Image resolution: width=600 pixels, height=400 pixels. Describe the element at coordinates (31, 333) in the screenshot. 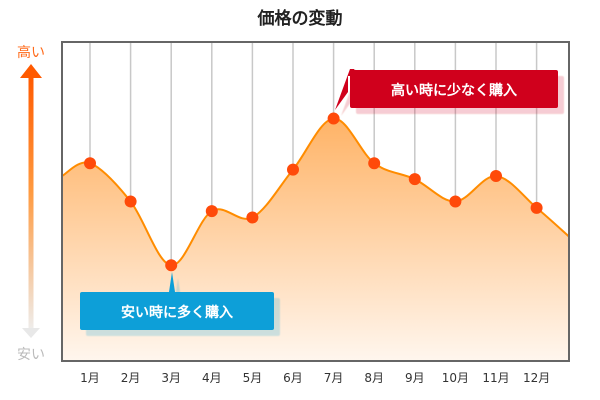

I see `arrow-down-icon` at that location.